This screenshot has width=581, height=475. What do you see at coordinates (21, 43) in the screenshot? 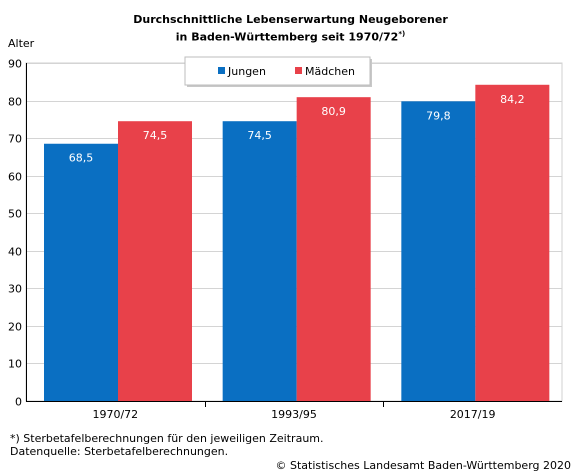
I see `y-axis-label: Alter` at bounding box center [21, 43].